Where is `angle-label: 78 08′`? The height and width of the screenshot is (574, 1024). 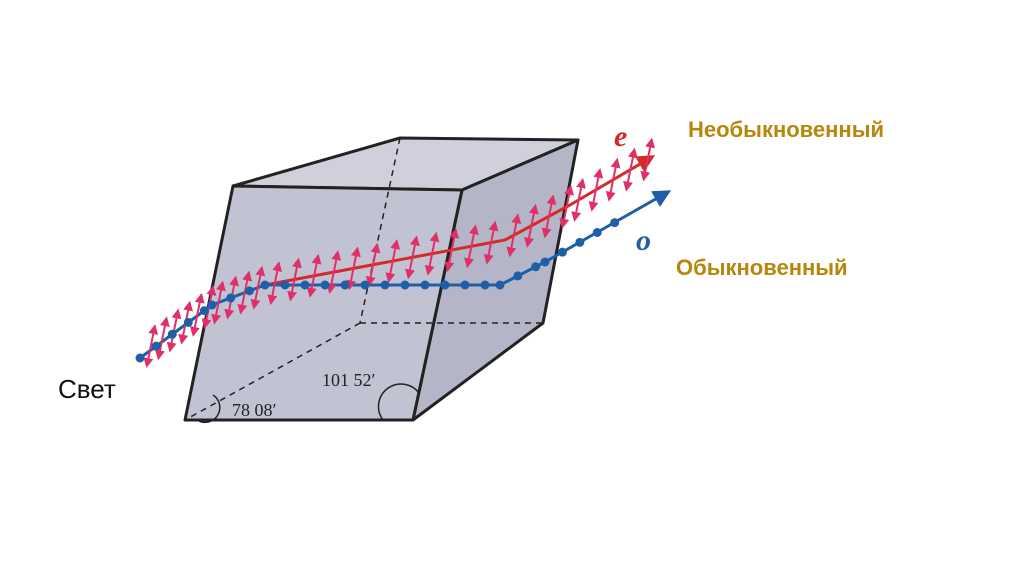
angle-label: 78 08′ is located at coordinates (254, 410).